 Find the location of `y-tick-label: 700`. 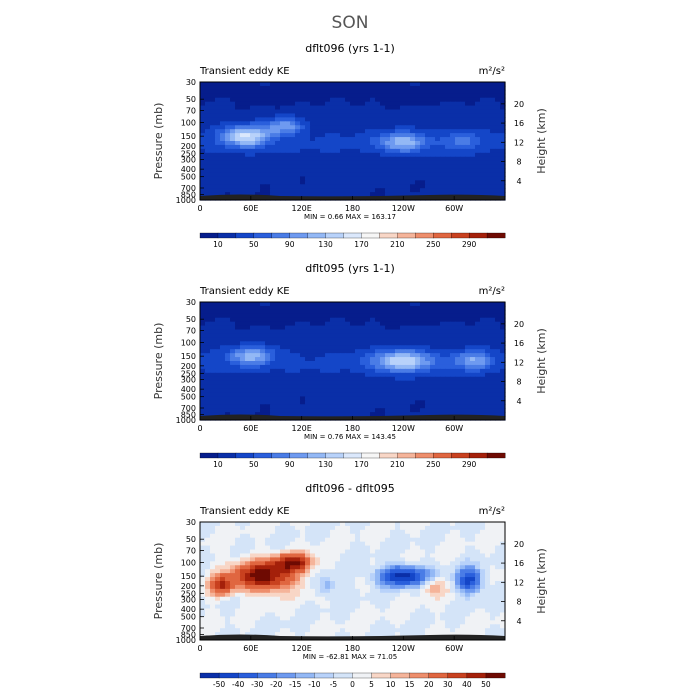

y-tick-label: 700 is located at coordinates (188, 408).